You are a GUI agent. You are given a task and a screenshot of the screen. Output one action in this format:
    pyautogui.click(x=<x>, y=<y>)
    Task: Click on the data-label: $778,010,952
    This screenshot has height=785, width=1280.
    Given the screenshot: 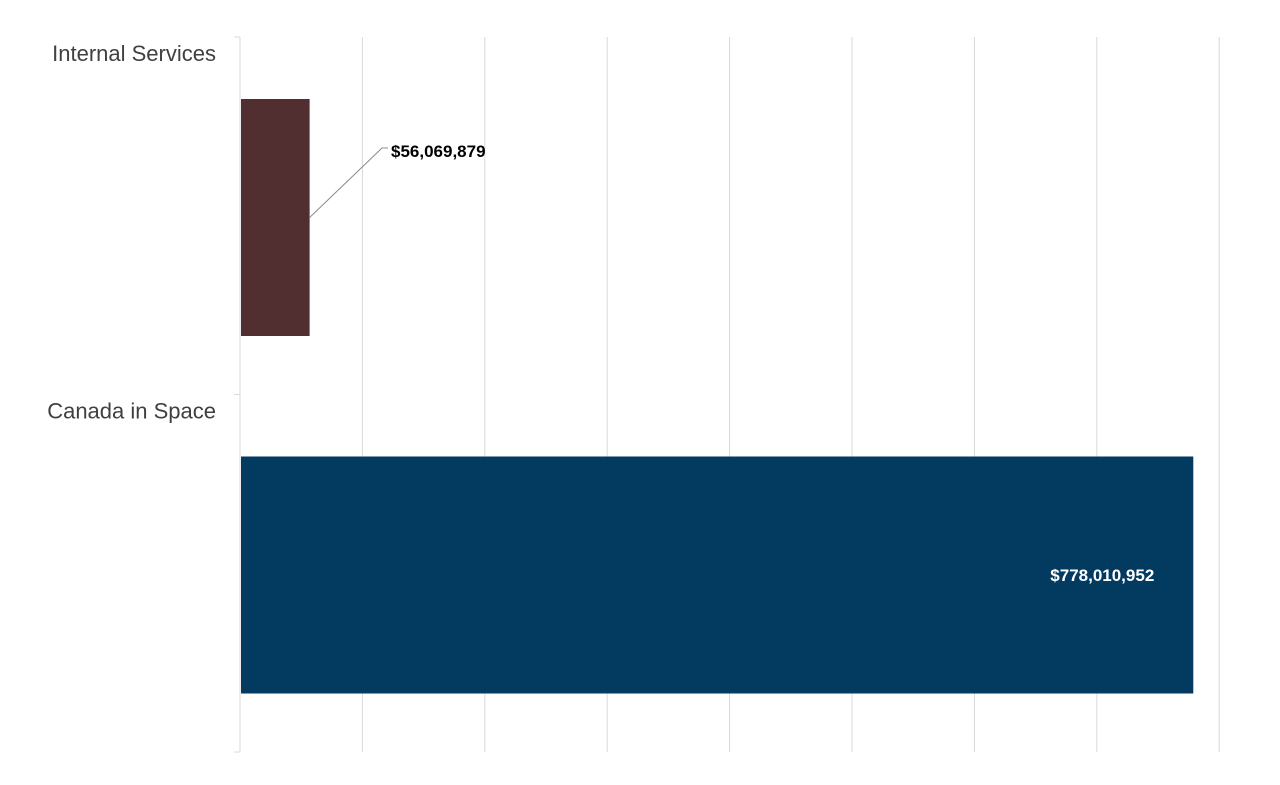 What is the action you would take?
    pyautogui.click(x=1102, y=575)
    